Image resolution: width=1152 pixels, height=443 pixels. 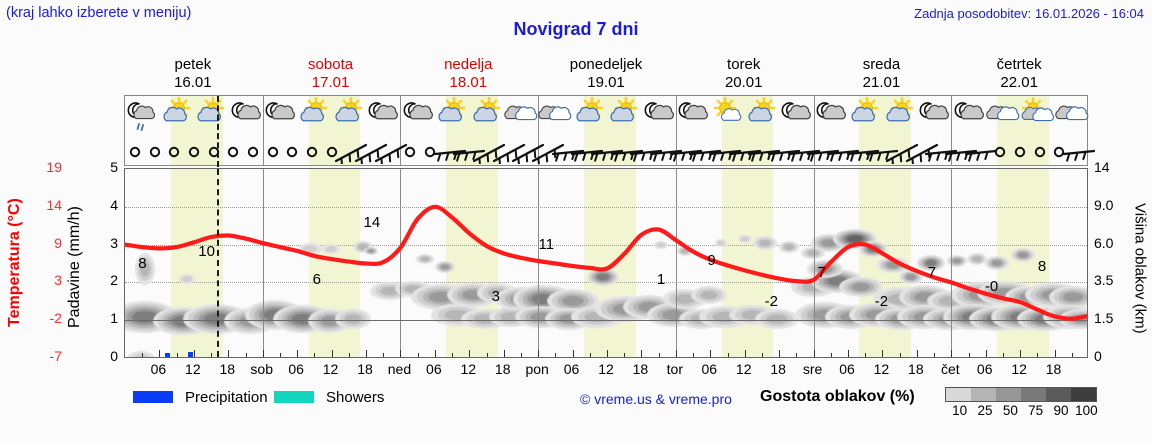 What do you see at coordinates (193, 82) in the screenshot?
I see `day-date: 16.01` at bounding box center [193, 82].